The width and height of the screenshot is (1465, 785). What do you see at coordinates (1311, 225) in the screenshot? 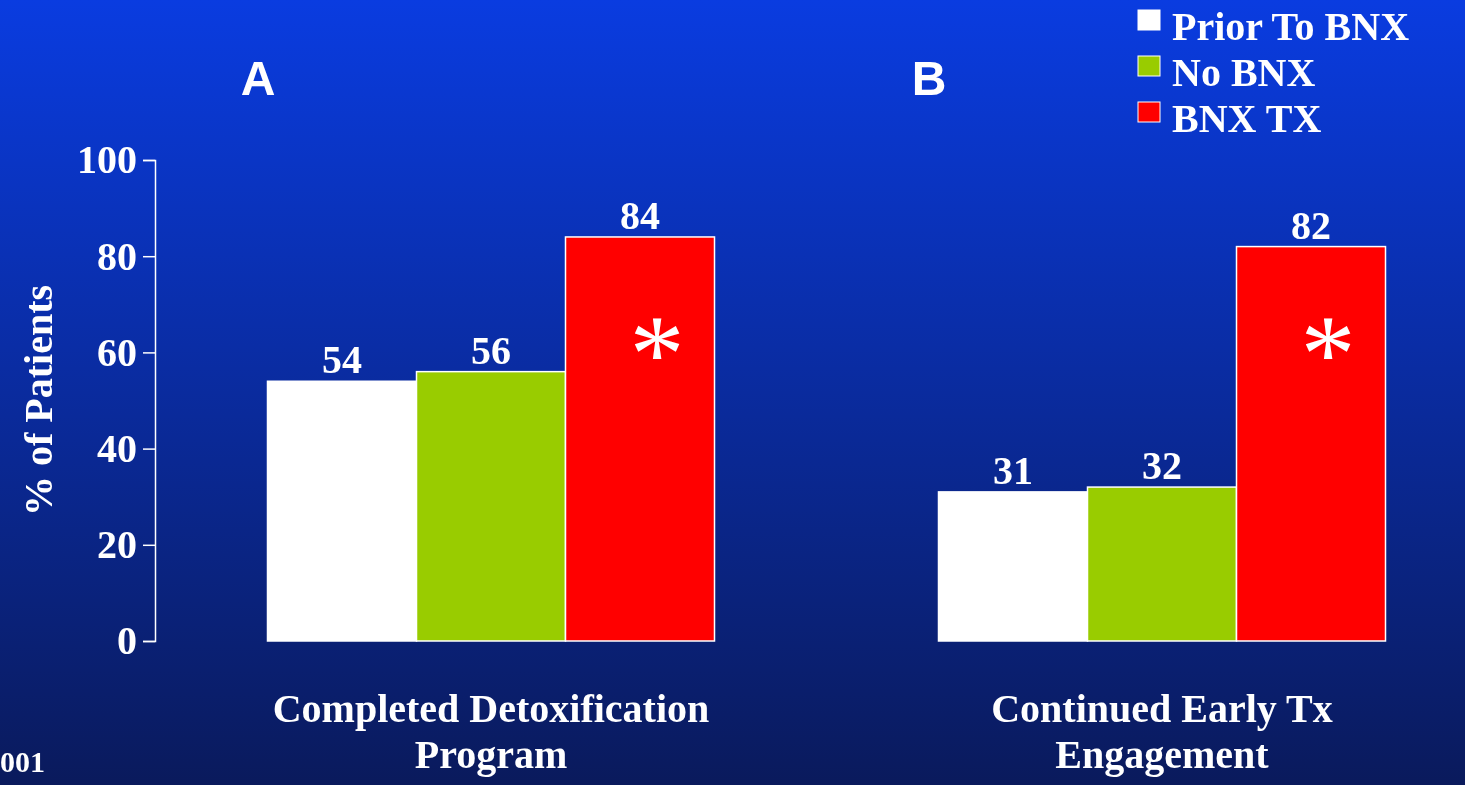
I see `data-label: 82` at bounding box center [1311, 225].